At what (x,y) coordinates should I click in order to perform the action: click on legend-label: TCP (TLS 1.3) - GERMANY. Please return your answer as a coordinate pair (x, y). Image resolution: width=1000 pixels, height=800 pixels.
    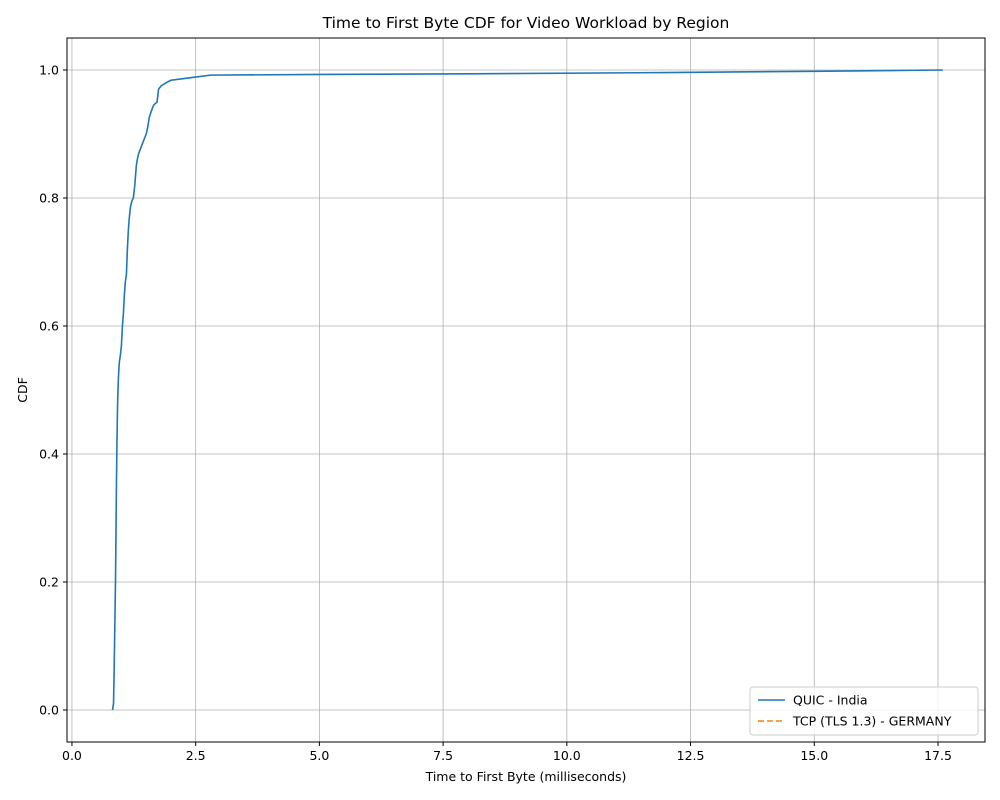
    Looking at the image, I should click on (872, 721).